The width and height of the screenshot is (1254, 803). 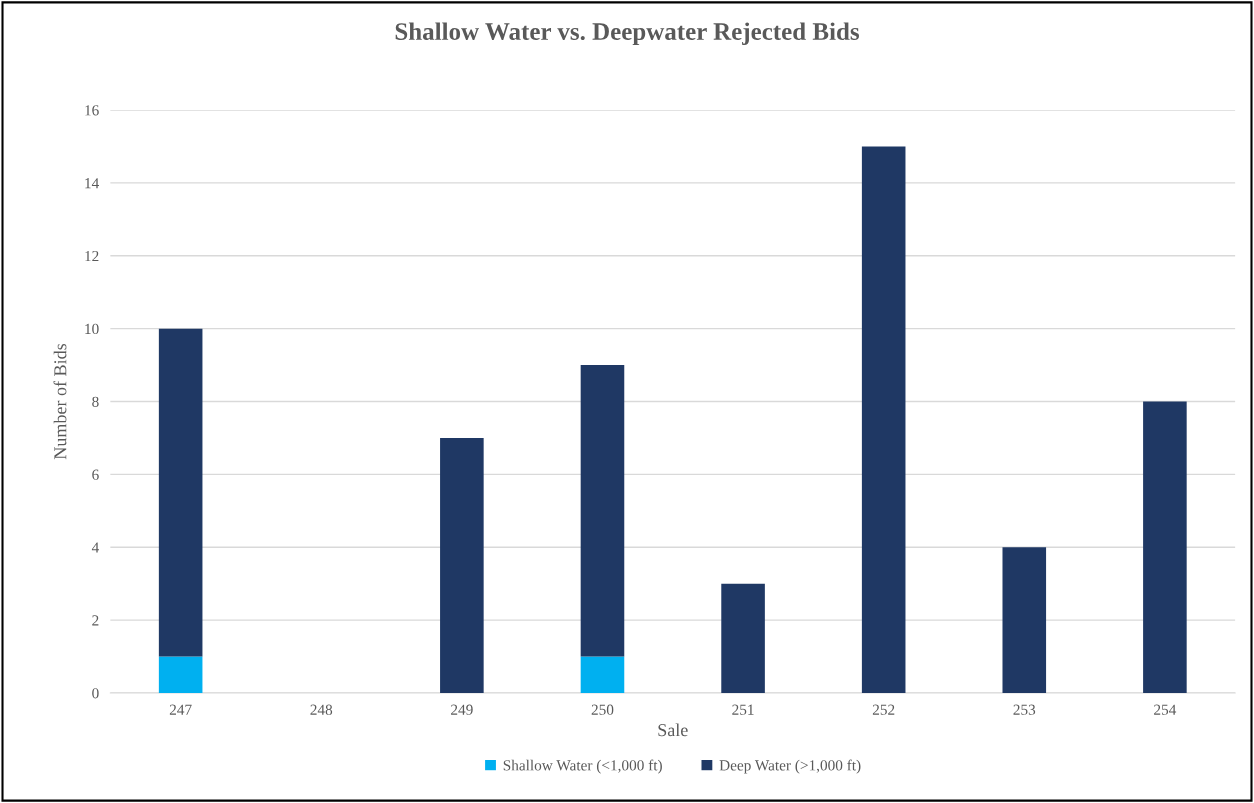 What do you see at coordinates (627, 34) in the screenshot?
I see `chart-title: Shallow Water vs. Deepwater Rejected Bids` at bounding box center [627, 34].